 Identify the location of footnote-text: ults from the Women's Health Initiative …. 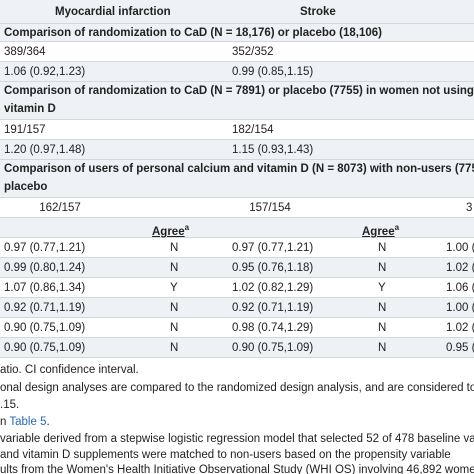
(237, 469).